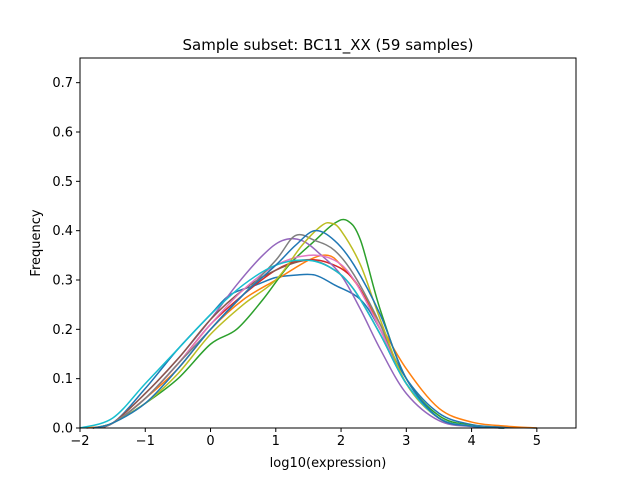 The height and width of the screenshot is (480, 640). I want to click on y-tick-label: 0.6, so click(62, 133).